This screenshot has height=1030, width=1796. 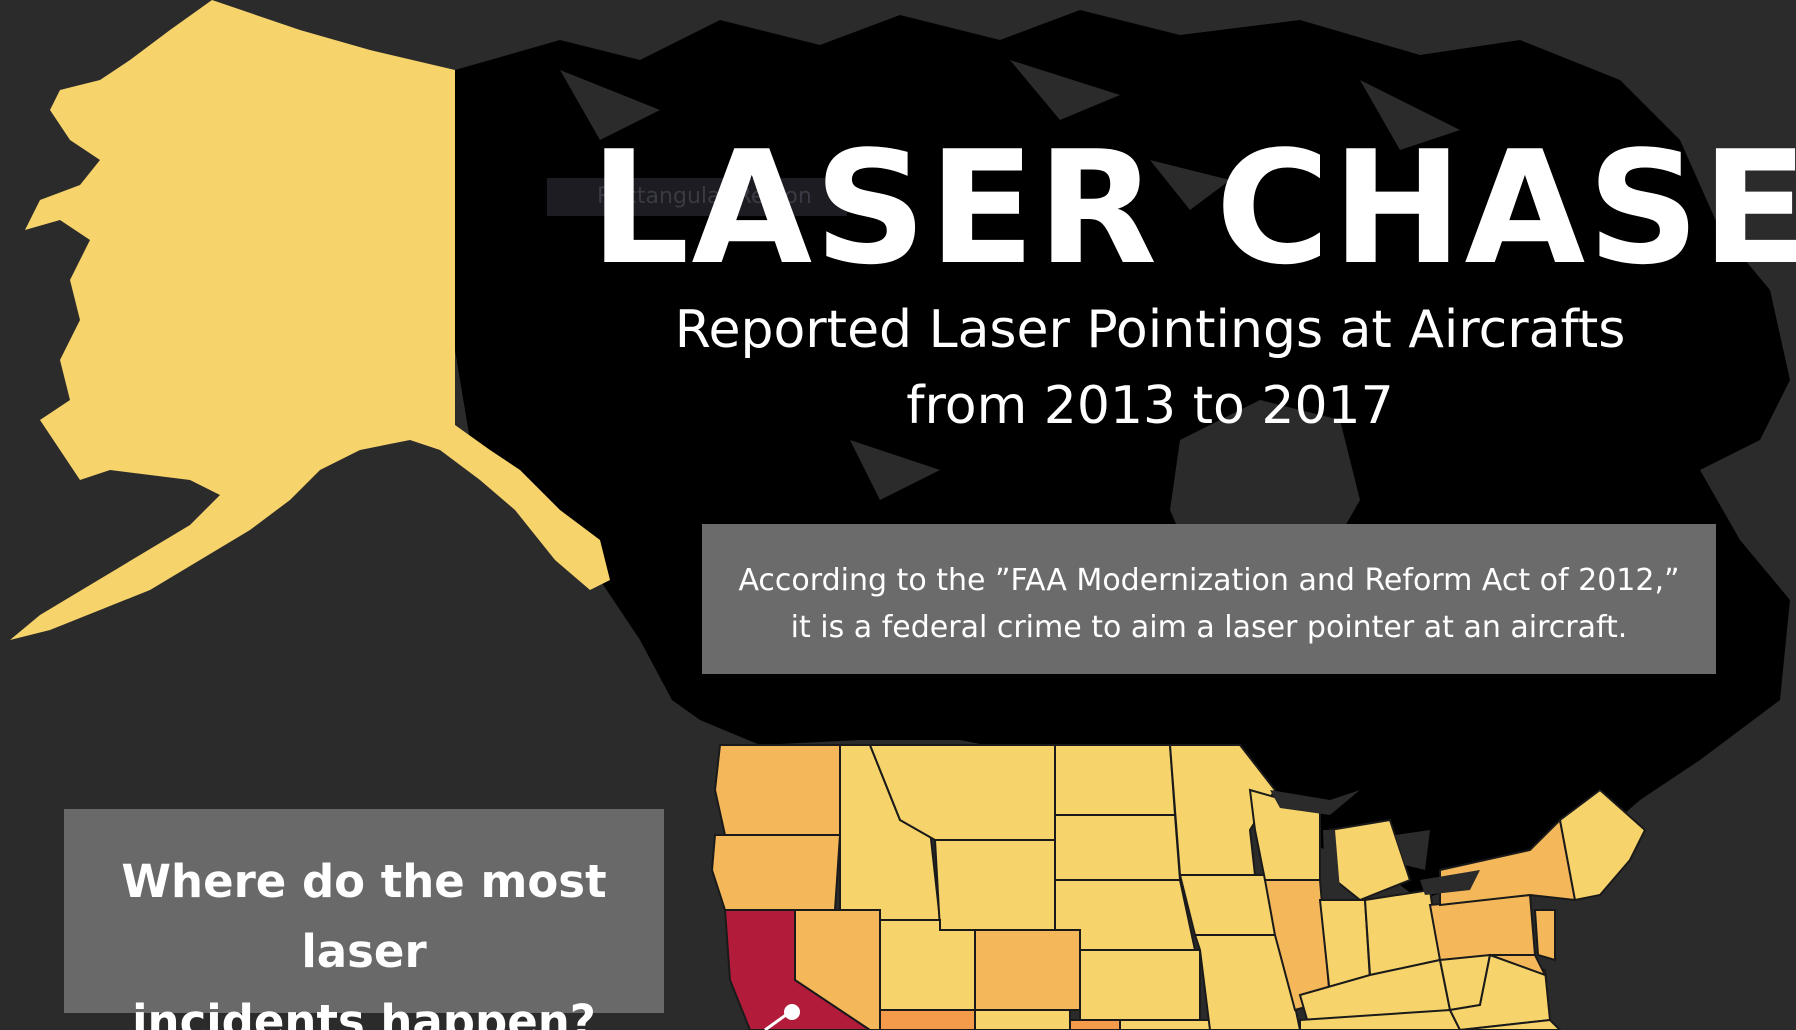 What do you see at coordinates (927, 965) in the screenshot?
I see `state-utah` at bounding box center [927, 965].